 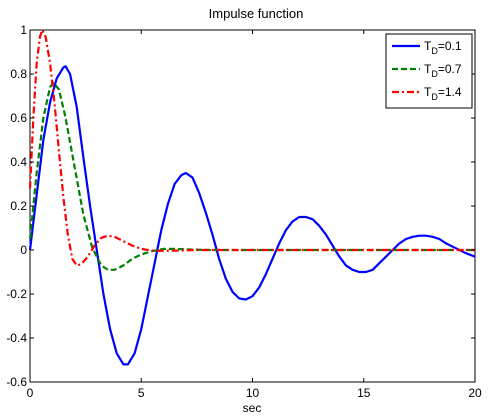 I want to click on y-tick-label: 1, so click(x=23, y=30).